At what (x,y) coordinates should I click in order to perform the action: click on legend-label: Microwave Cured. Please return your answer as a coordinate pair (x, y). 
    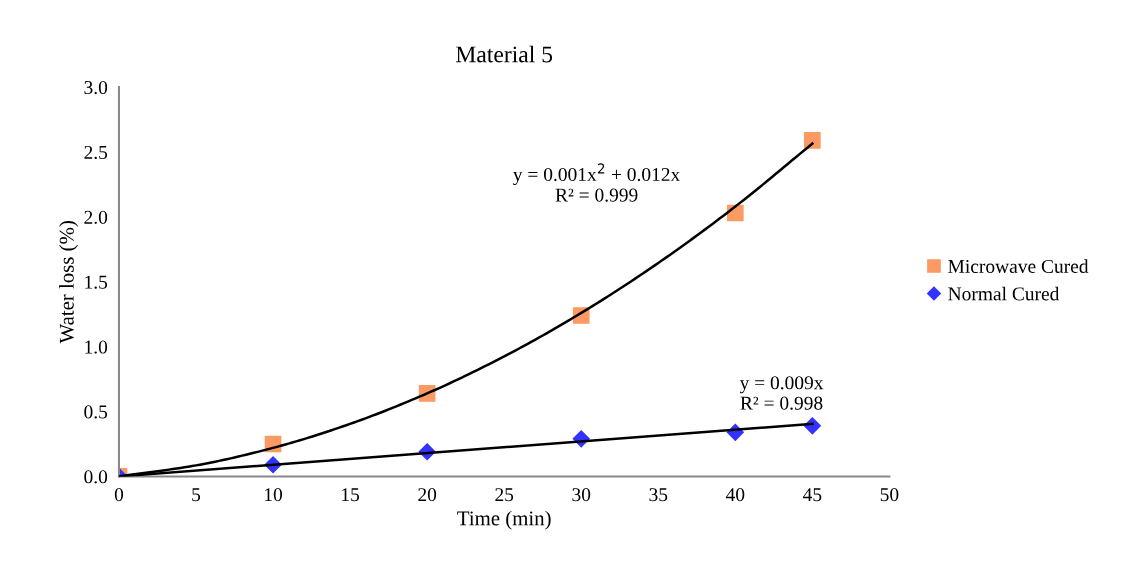
    Looking at the image, I should click on (1018, 266).